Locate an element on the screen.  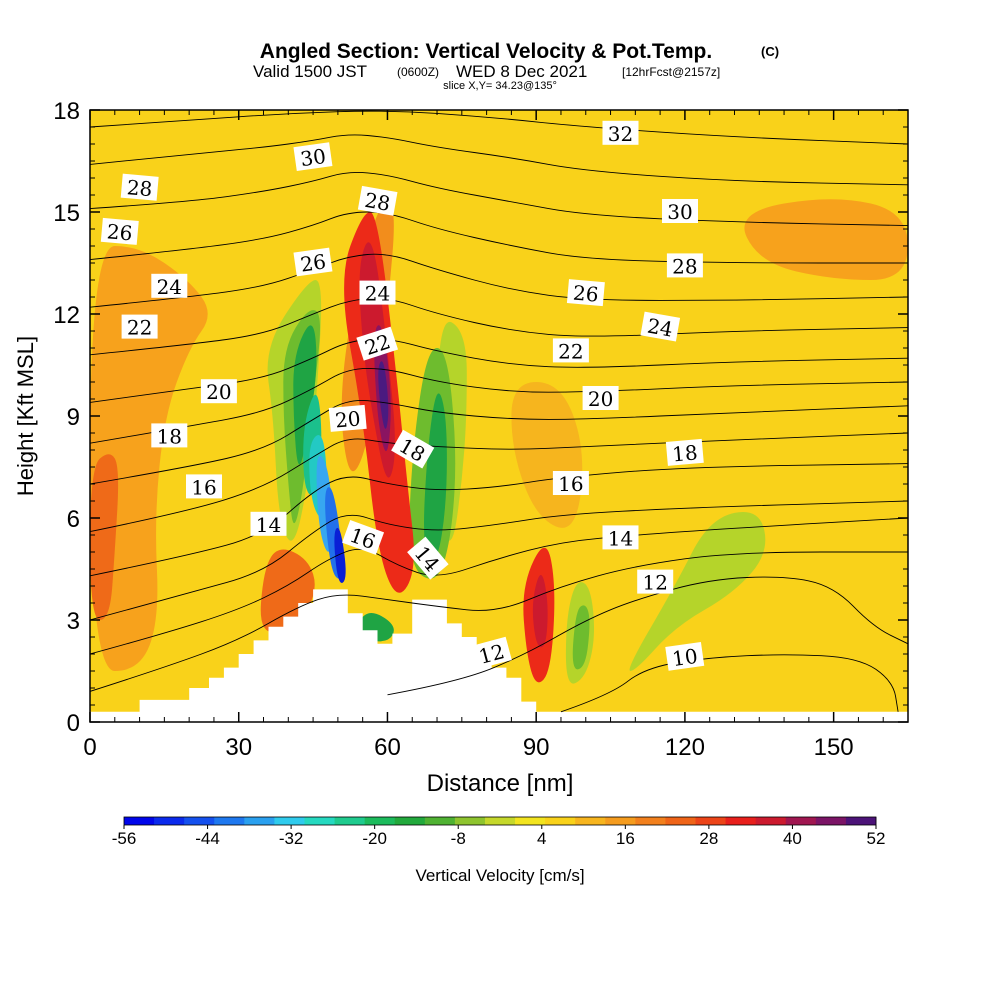
contour-label-0: 30 is located at coordinates (313, 156).